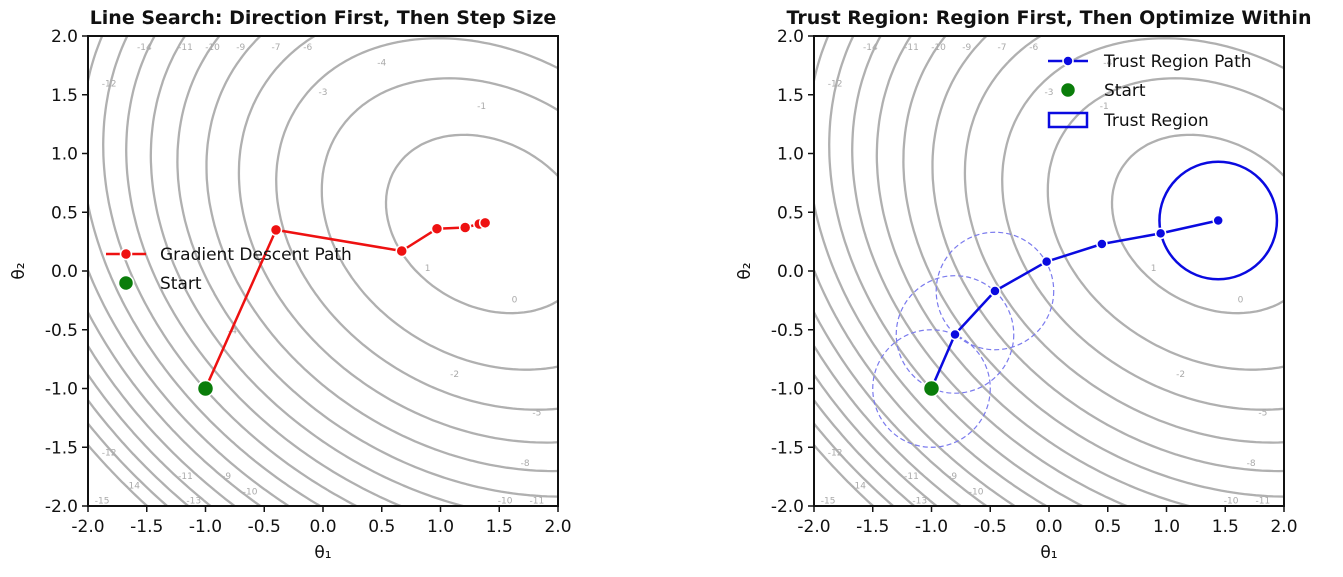 The image size is (1343, 577). I want to click on contour-label: 1, so click(1154, 269).